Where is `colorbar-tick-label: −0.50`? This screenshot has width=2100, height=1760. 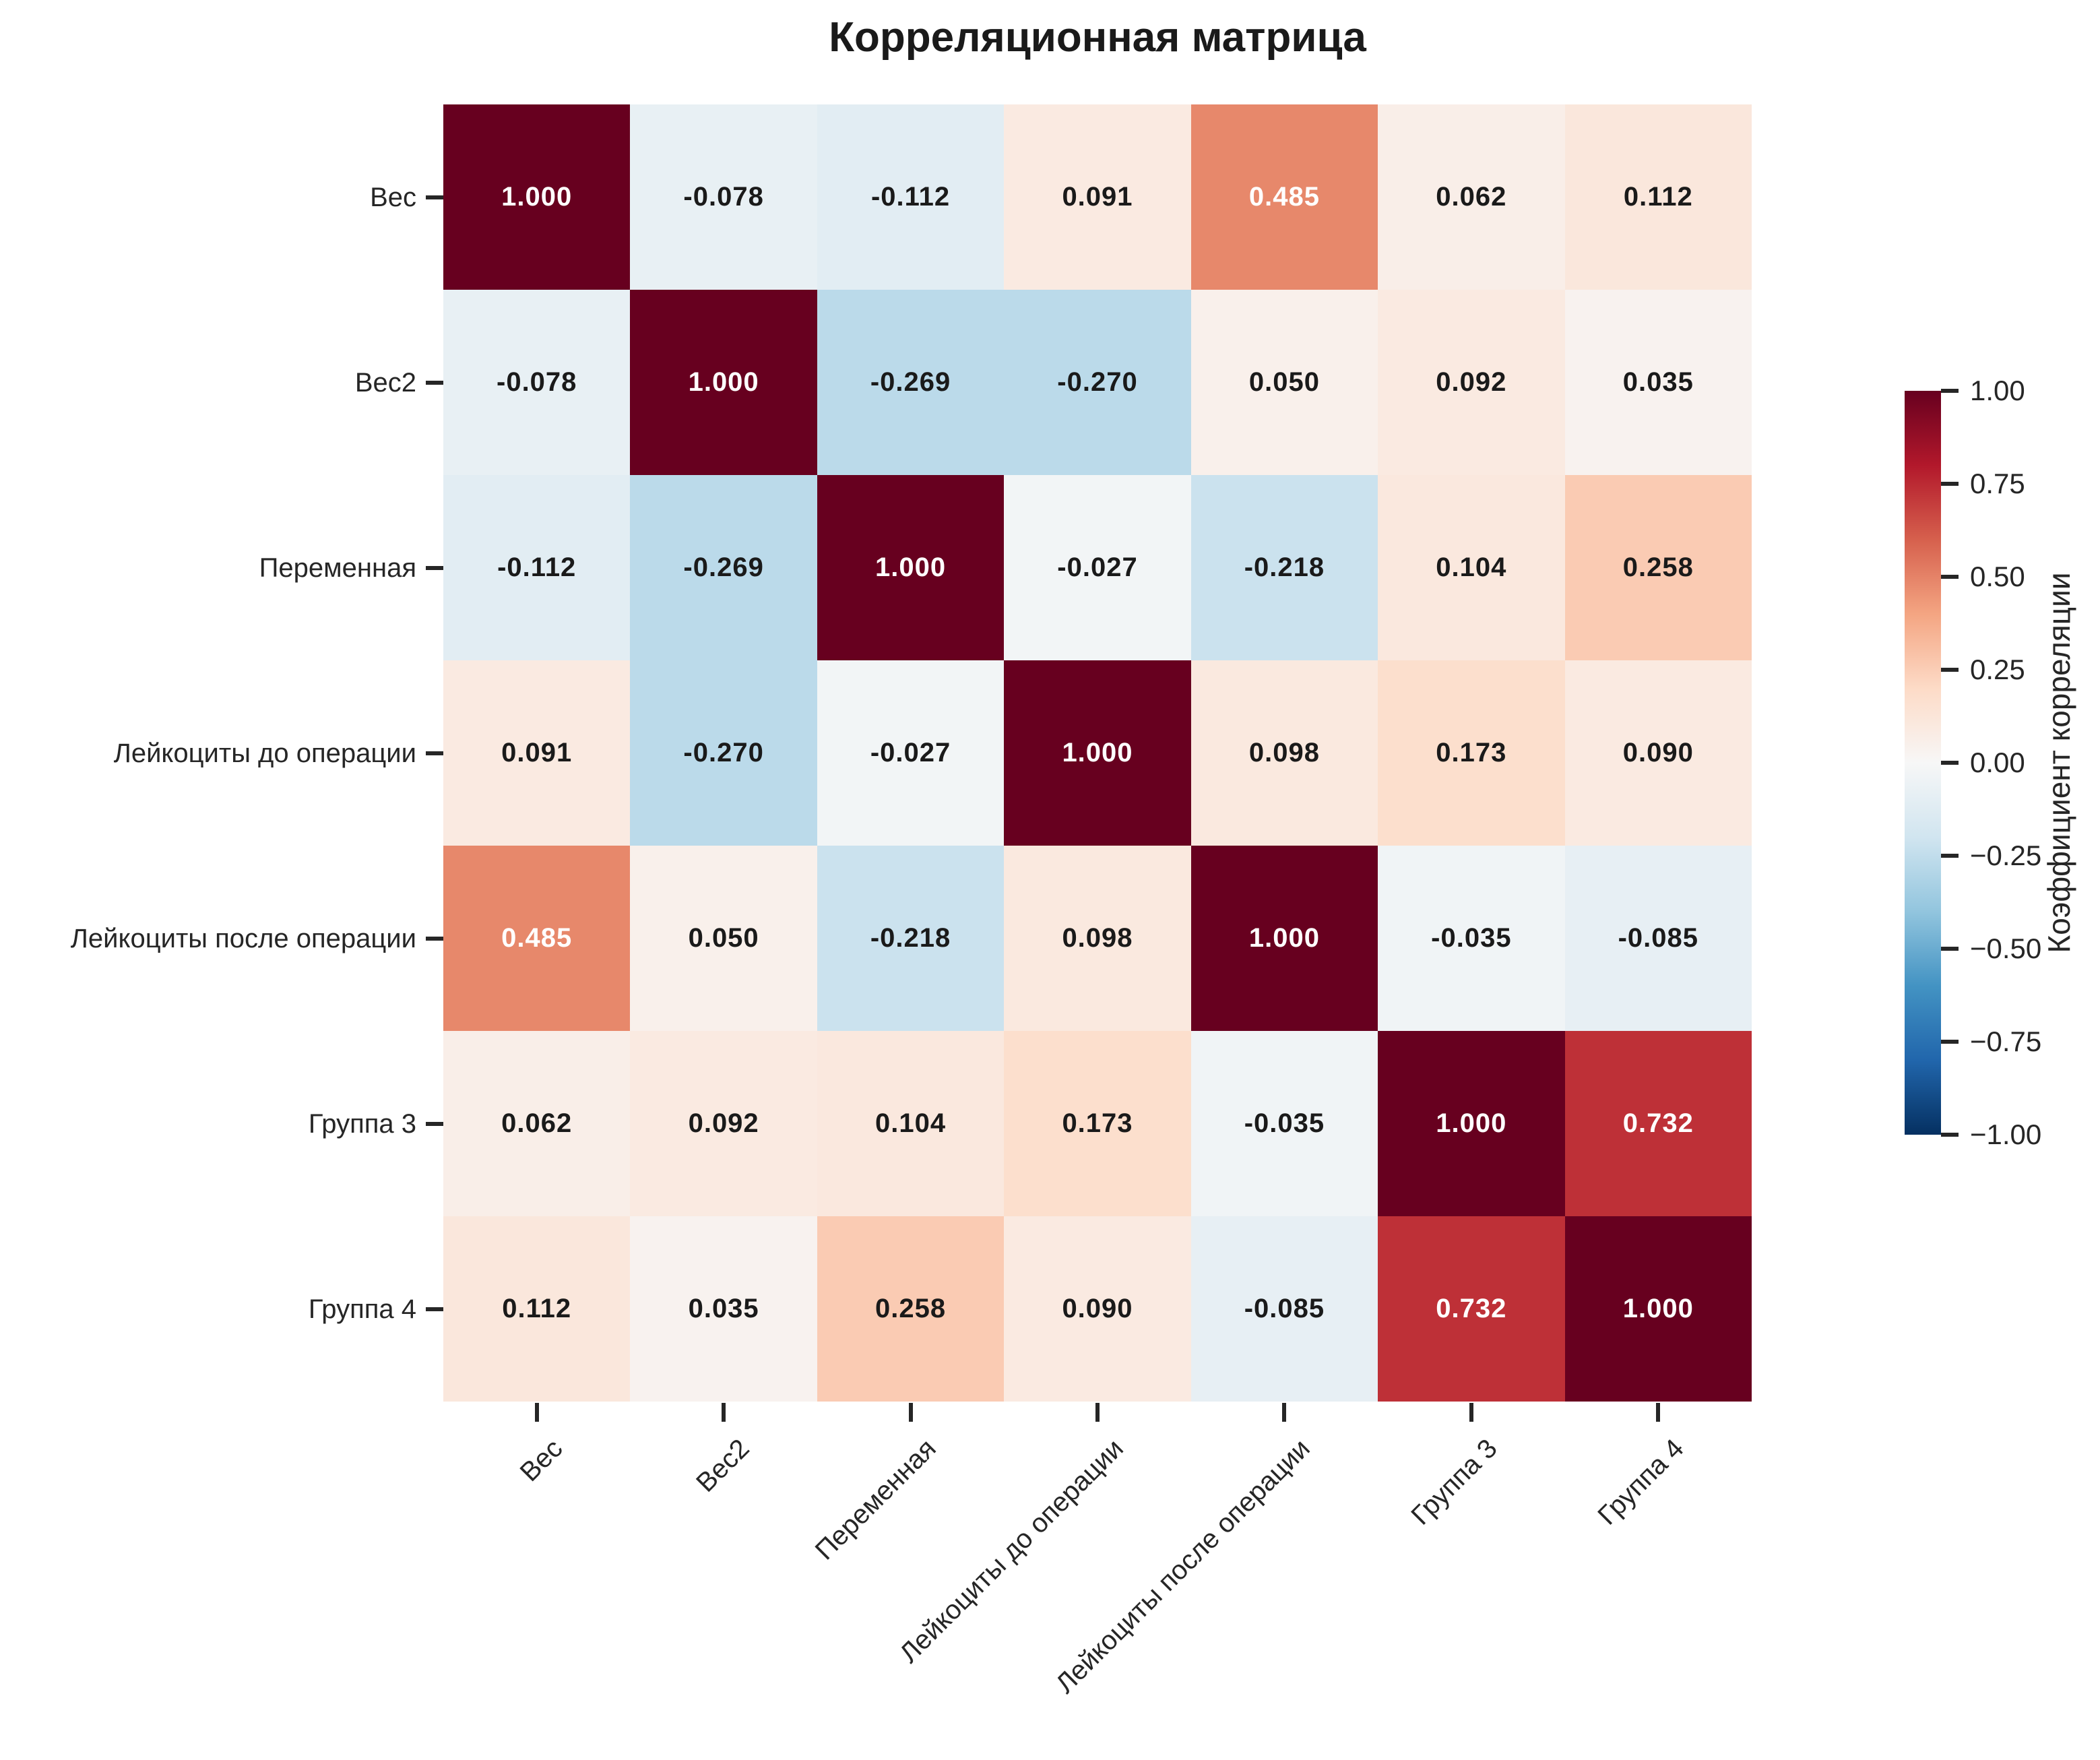
colorbar-tick-label: −0.50 is located at coordinates (2006, 949).